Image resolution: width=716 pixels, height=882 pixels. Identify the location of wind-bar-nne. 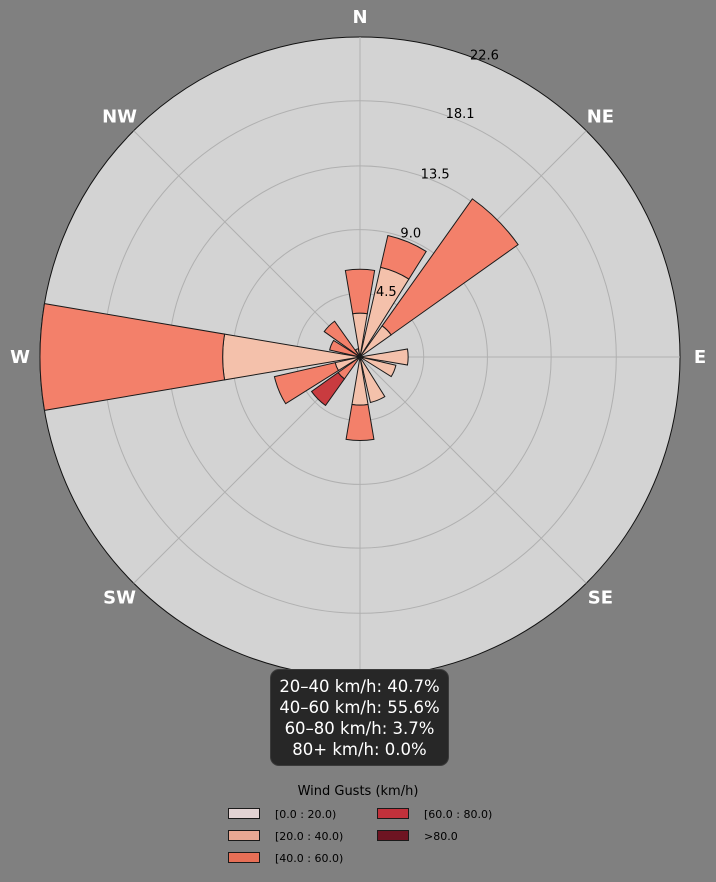
(403, 257).